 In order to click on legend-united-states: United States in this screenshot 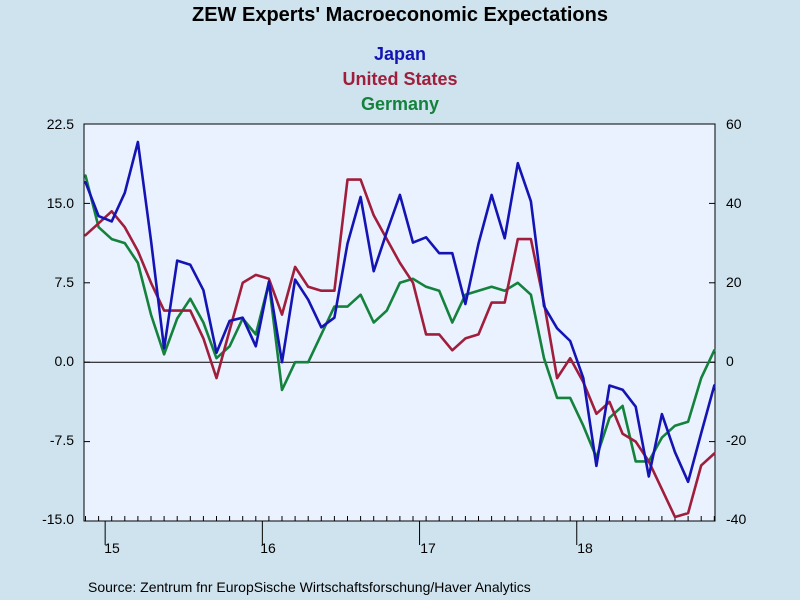, I will do `click(399, 79)`.